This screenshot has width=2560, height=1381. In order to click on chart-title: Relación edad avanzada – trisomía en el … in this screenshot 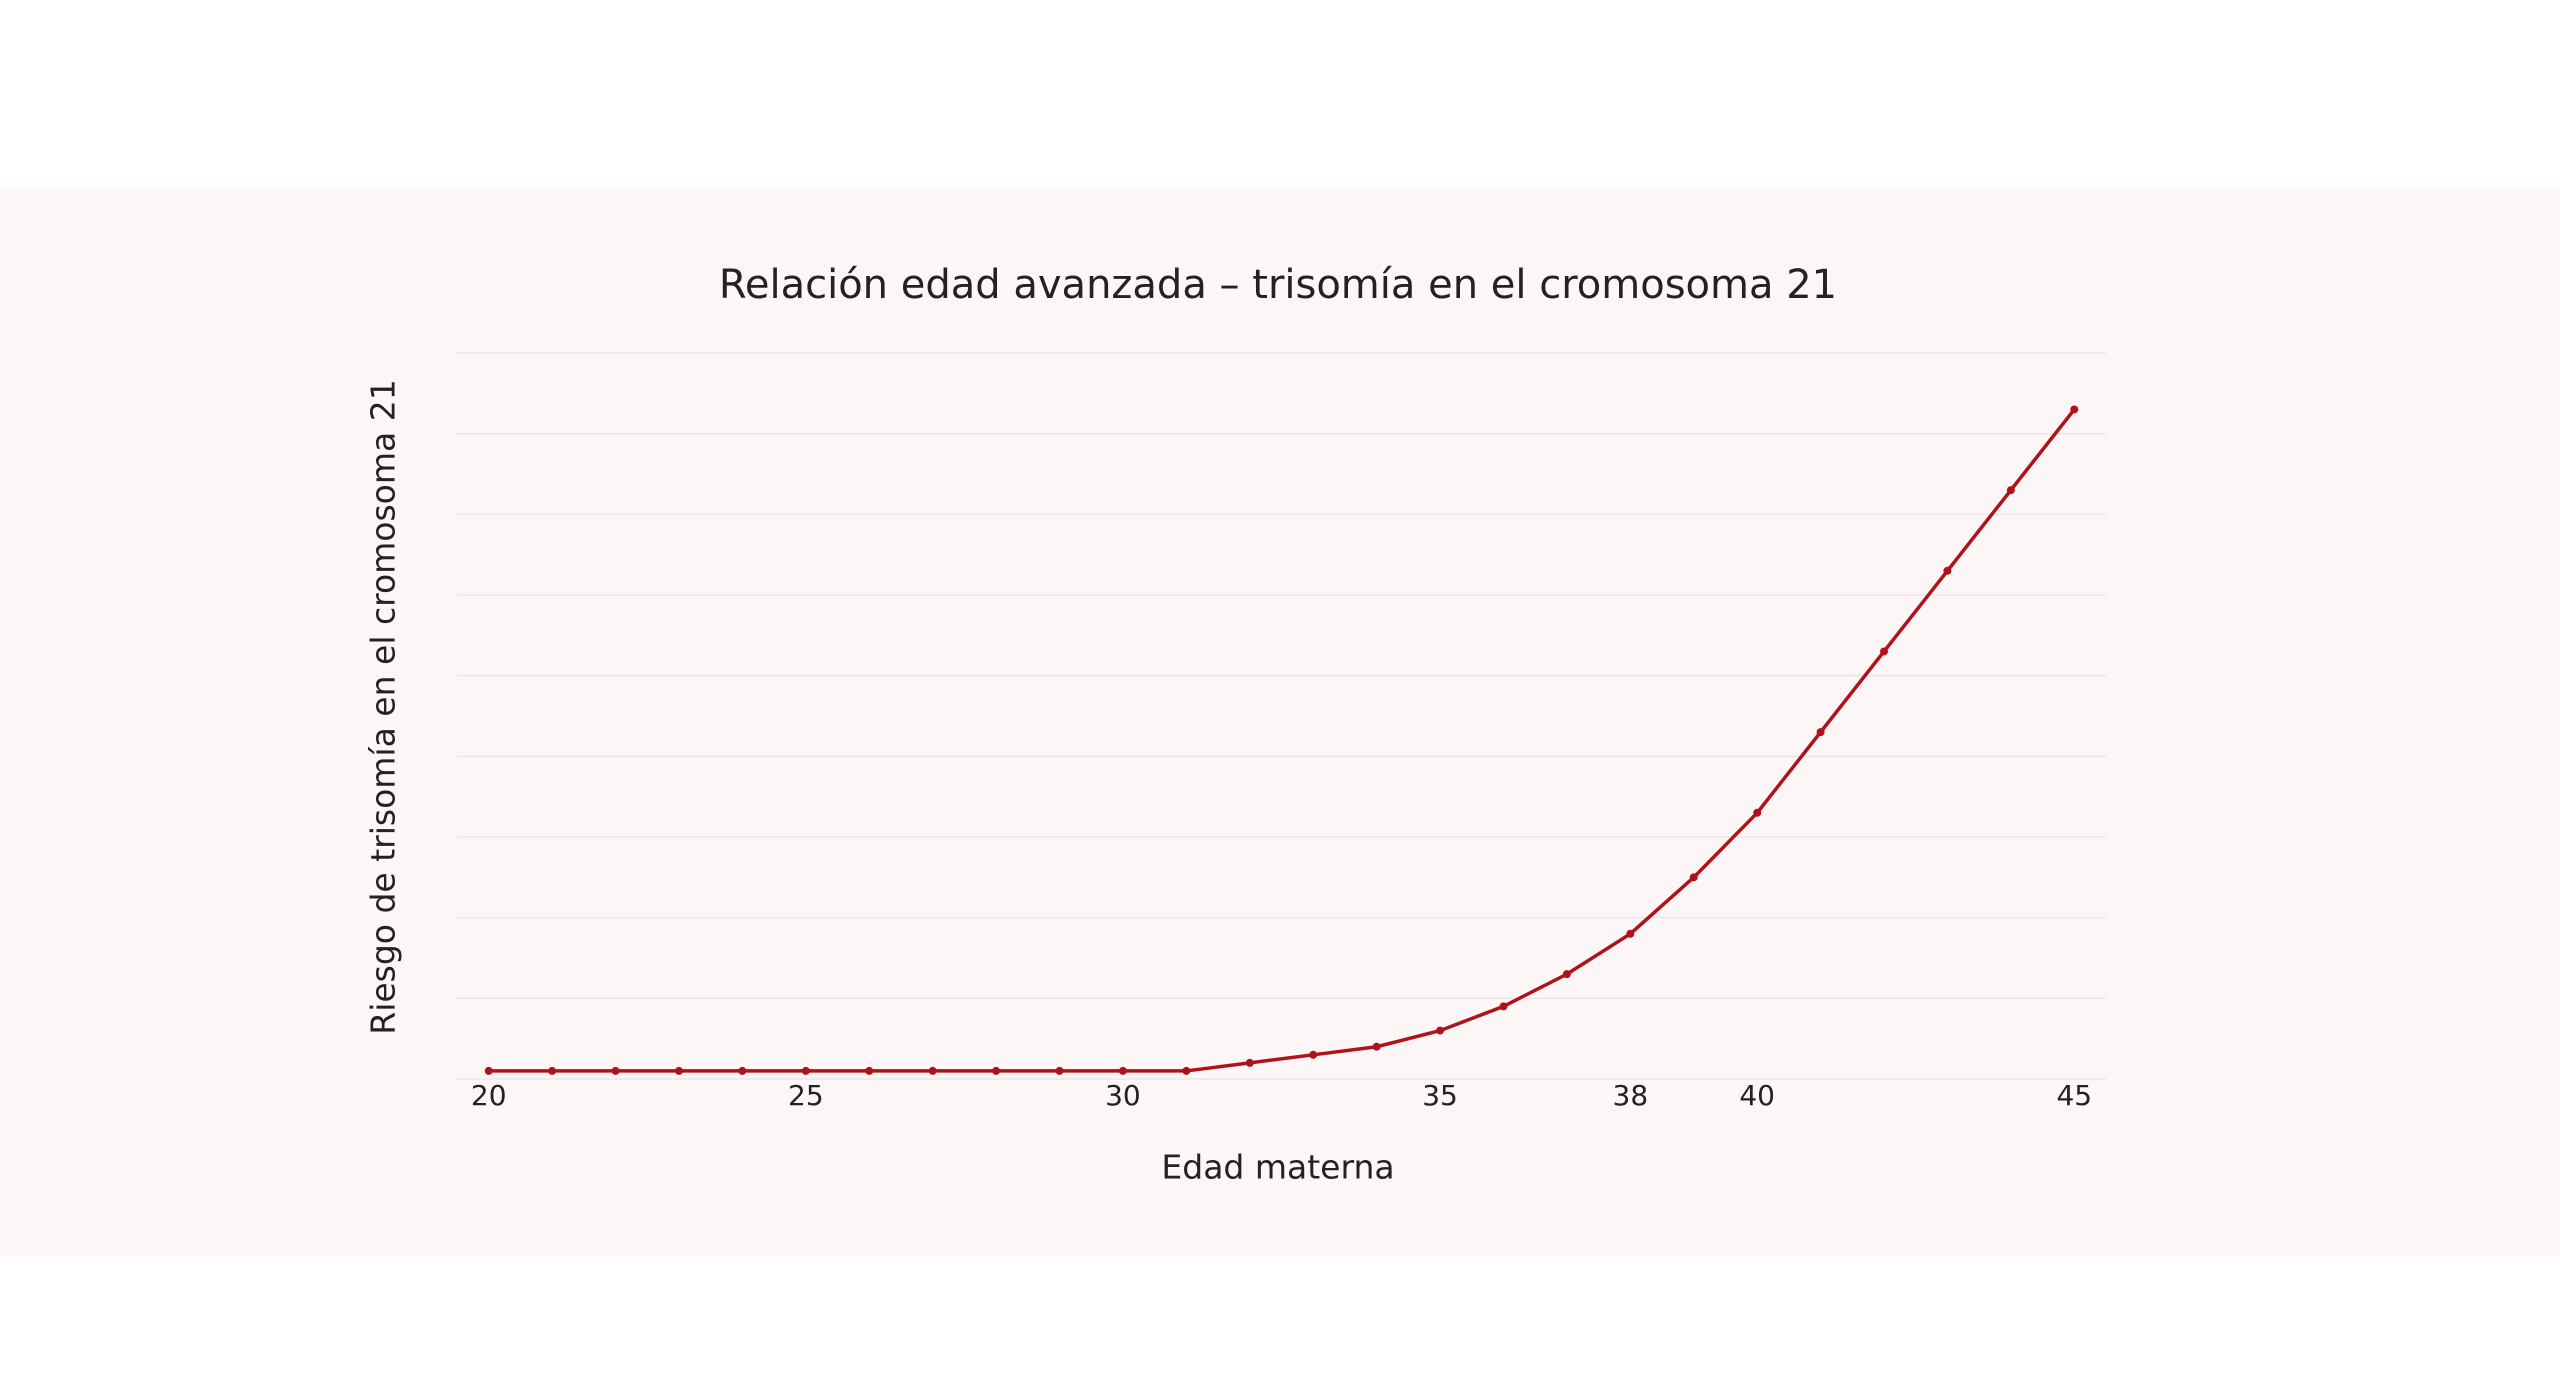, I will do `click(1278, 285)`.